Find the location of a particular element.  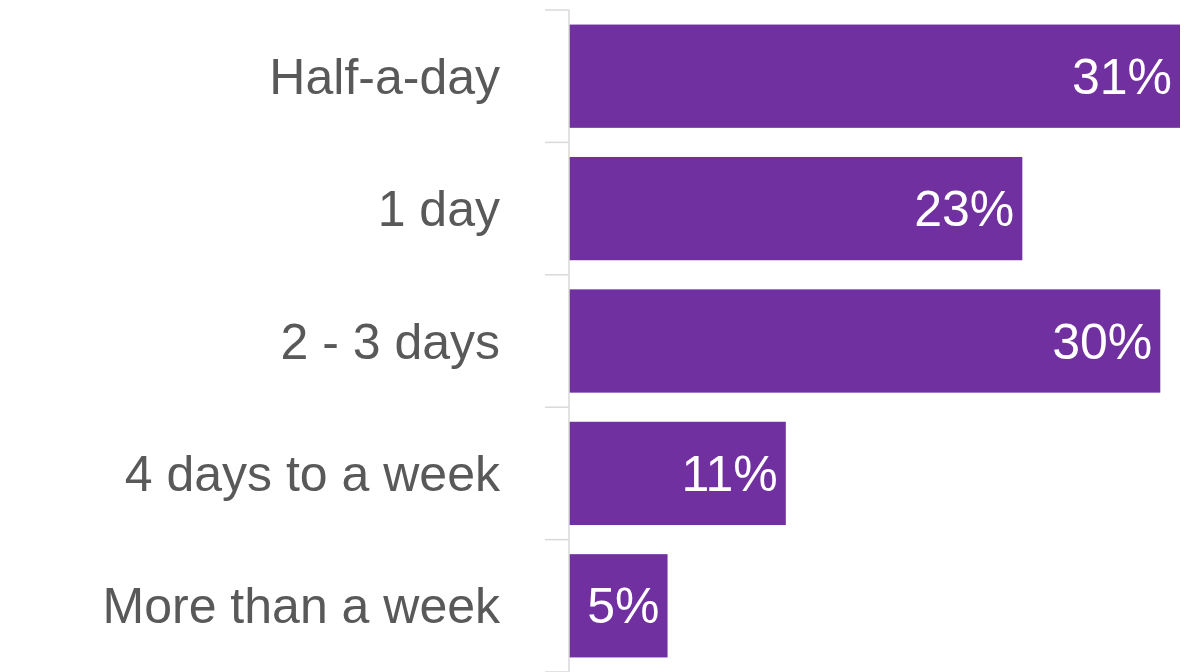

y-tick-label: More than a week is located at coordinates (301, 606).